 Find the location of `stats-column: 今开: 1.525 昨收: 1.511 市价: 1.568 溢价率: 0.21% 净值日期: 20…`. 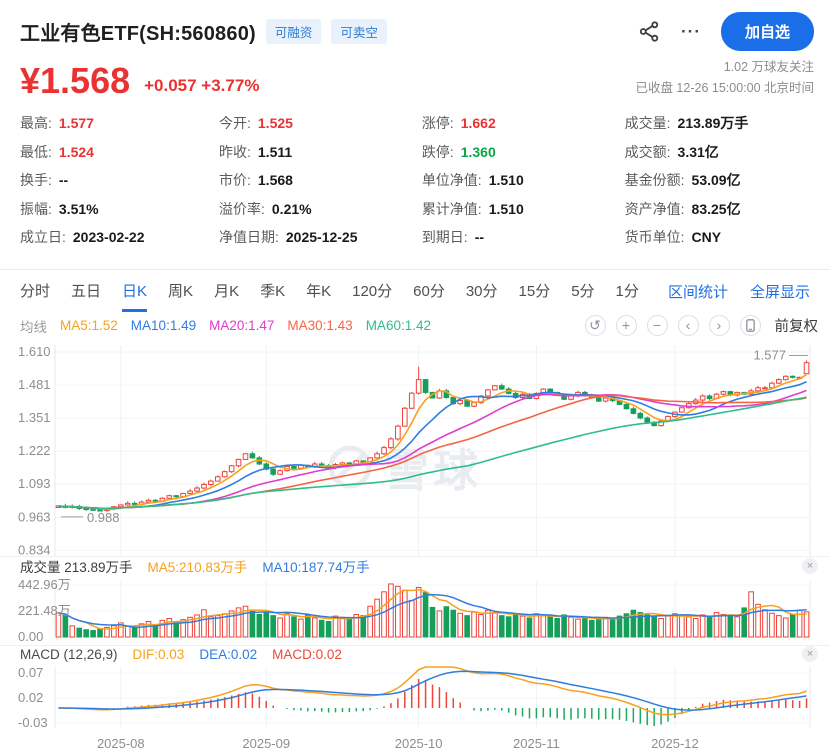

stats-column: 今开: 1.525 昨收: 1.511 市价: 1.568 溢价率: 0.21% 净值日期: 20… is located at coordinates (320, 180).